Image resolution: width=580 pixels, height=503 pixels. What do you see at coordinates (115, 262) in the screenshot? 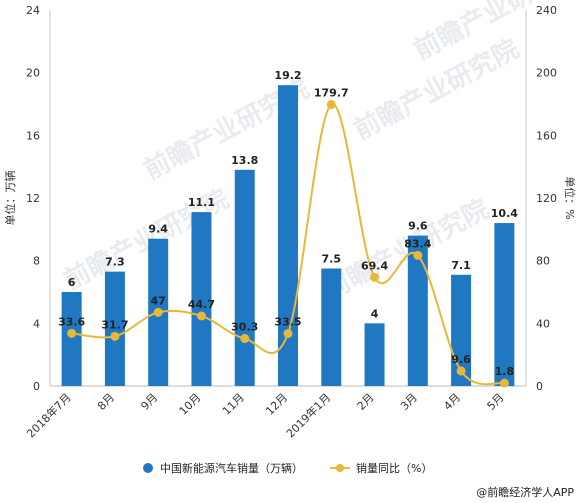
I see `bar-value-label: 7.3` at bounding box center [115, 262].